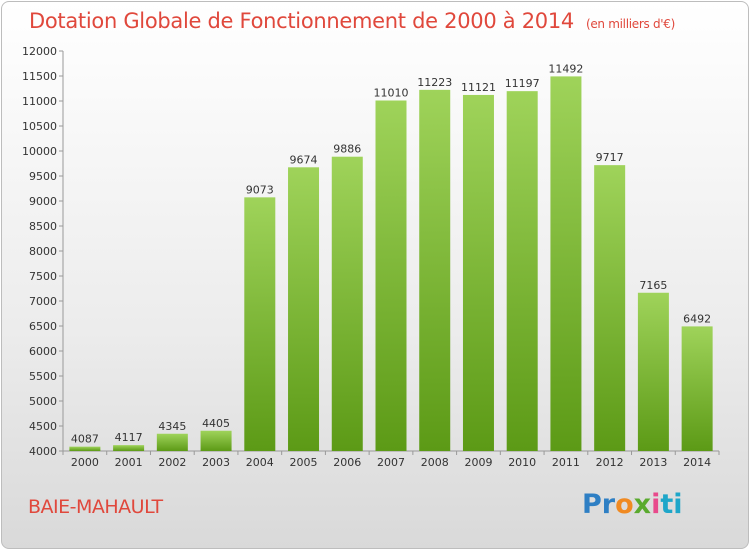  I want to click on data-label: 9717, so click(610, 157).